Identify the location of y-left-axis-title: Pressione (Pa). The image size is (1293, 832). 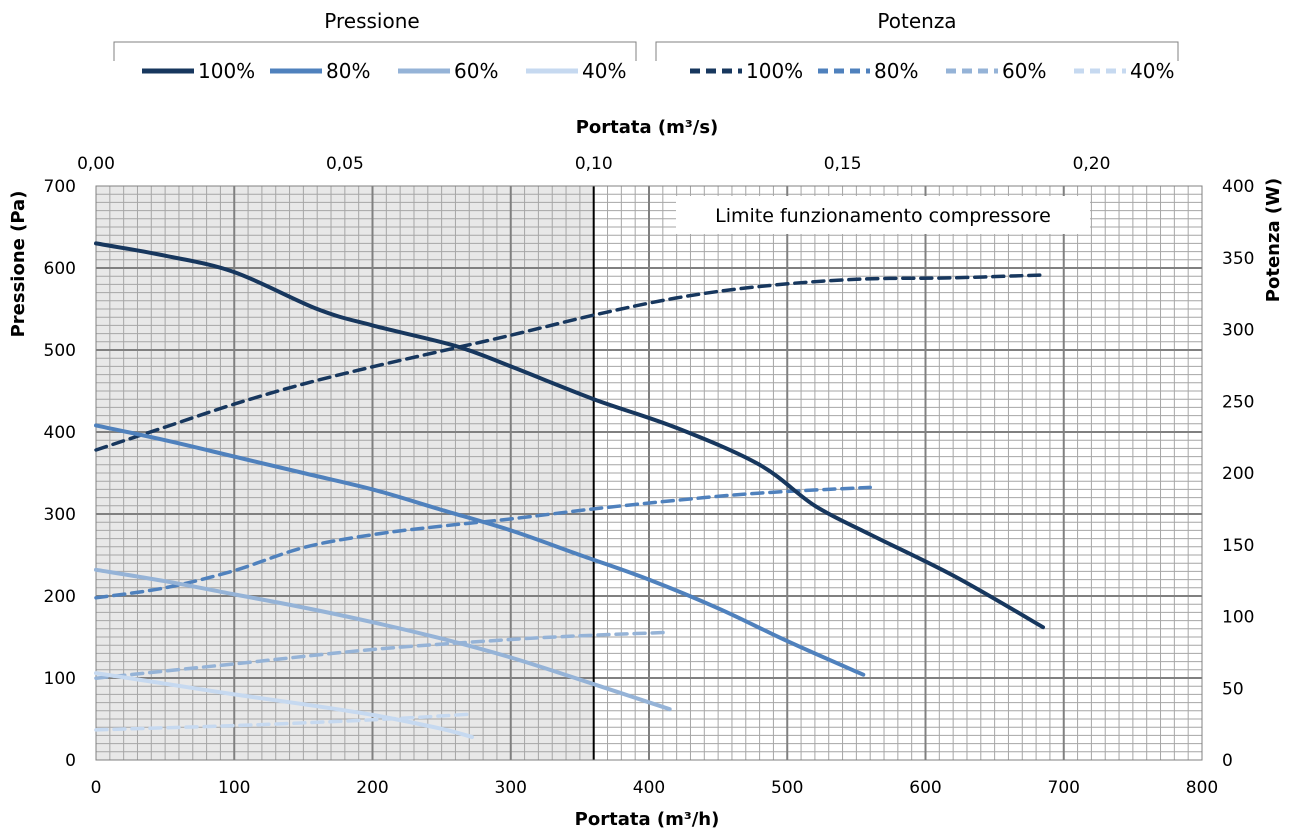
(18, 264).